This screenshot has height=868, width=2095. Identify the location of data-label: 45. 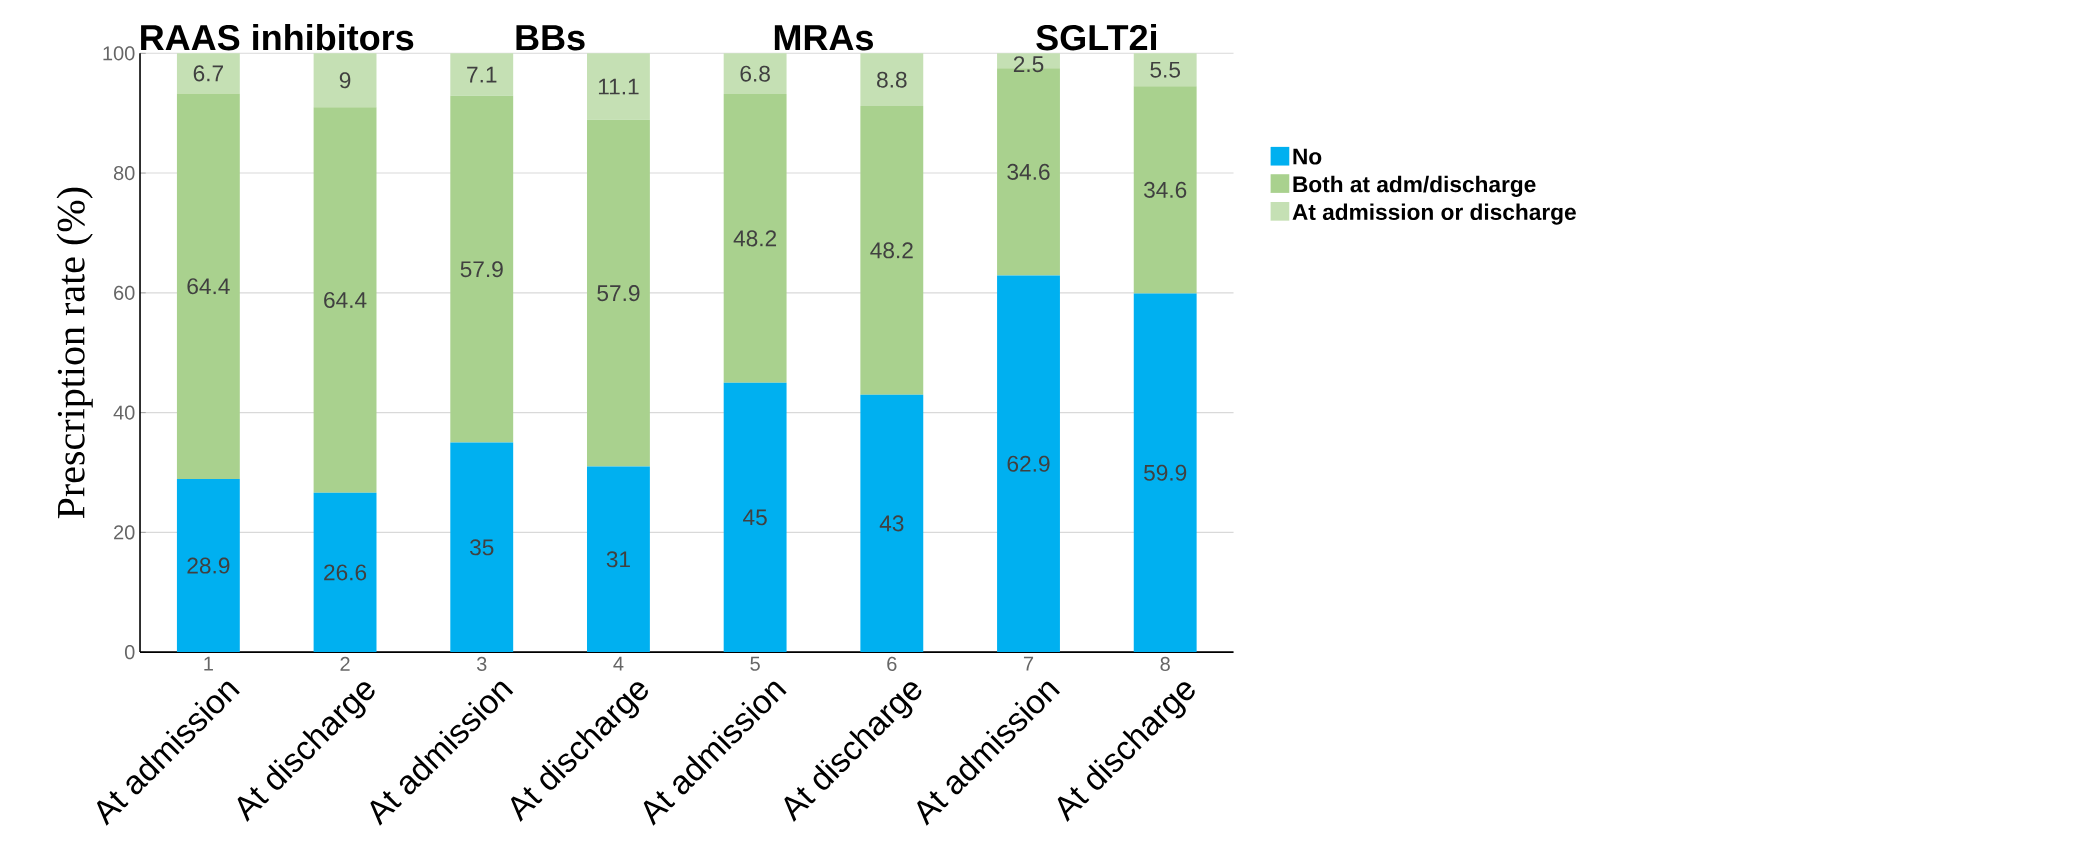
(755, 517).